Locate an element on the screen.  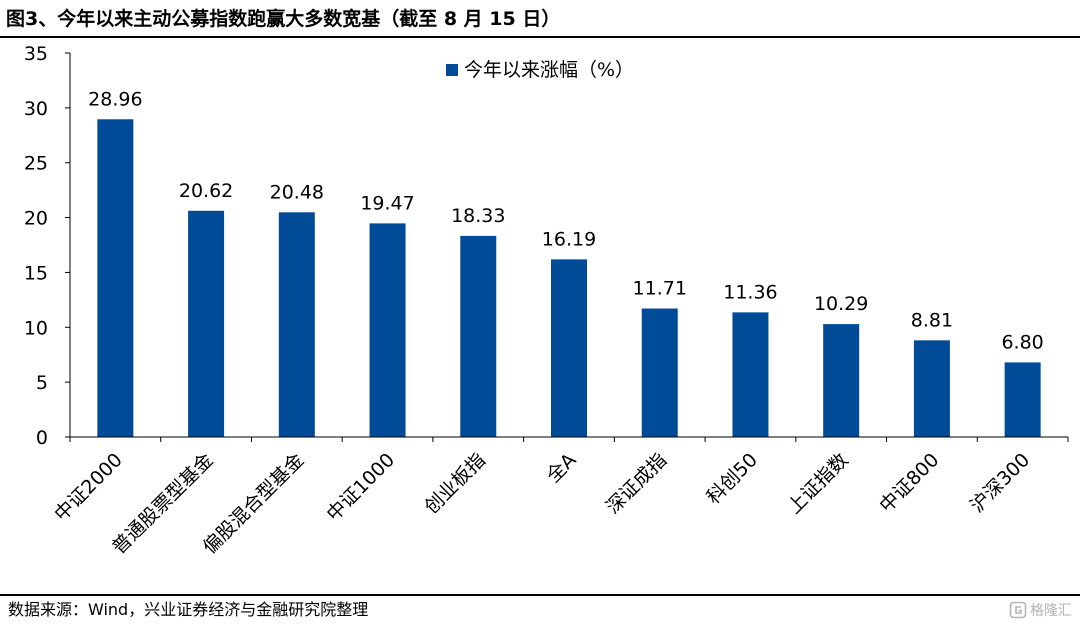
x-tick-label: 中证1000 is located at coordinates (360, 487).